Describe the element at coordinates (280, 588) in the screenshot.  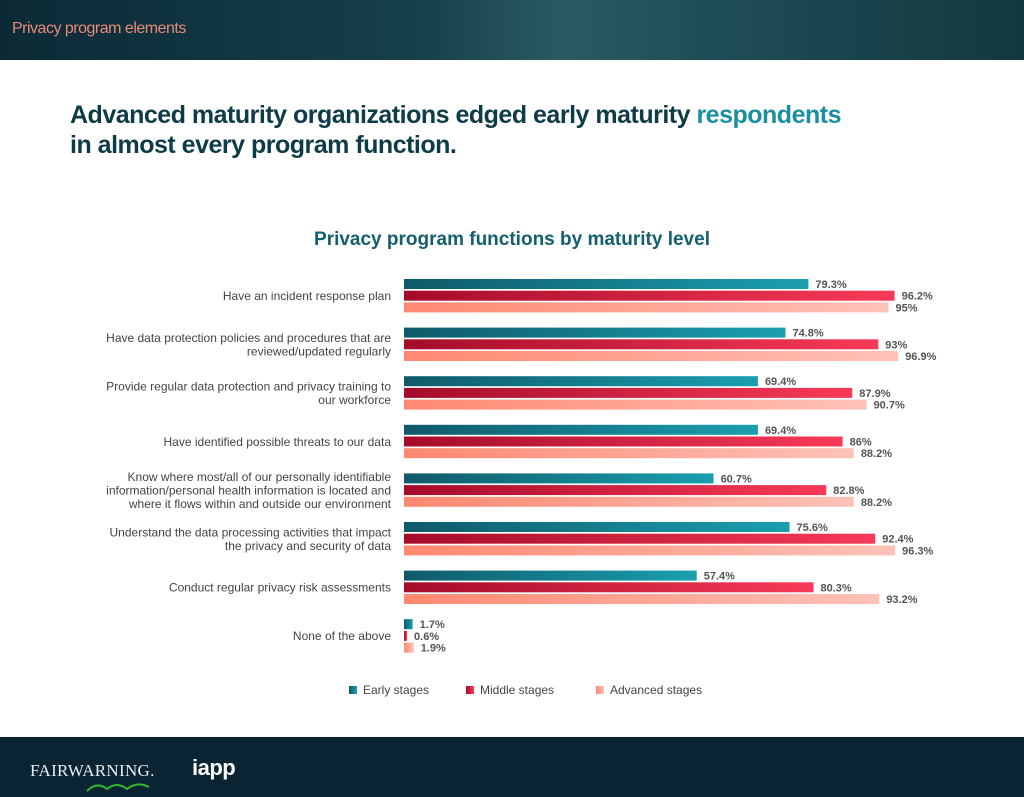
I see `category-label: Conduct regular privacy risk assessments` at that location.